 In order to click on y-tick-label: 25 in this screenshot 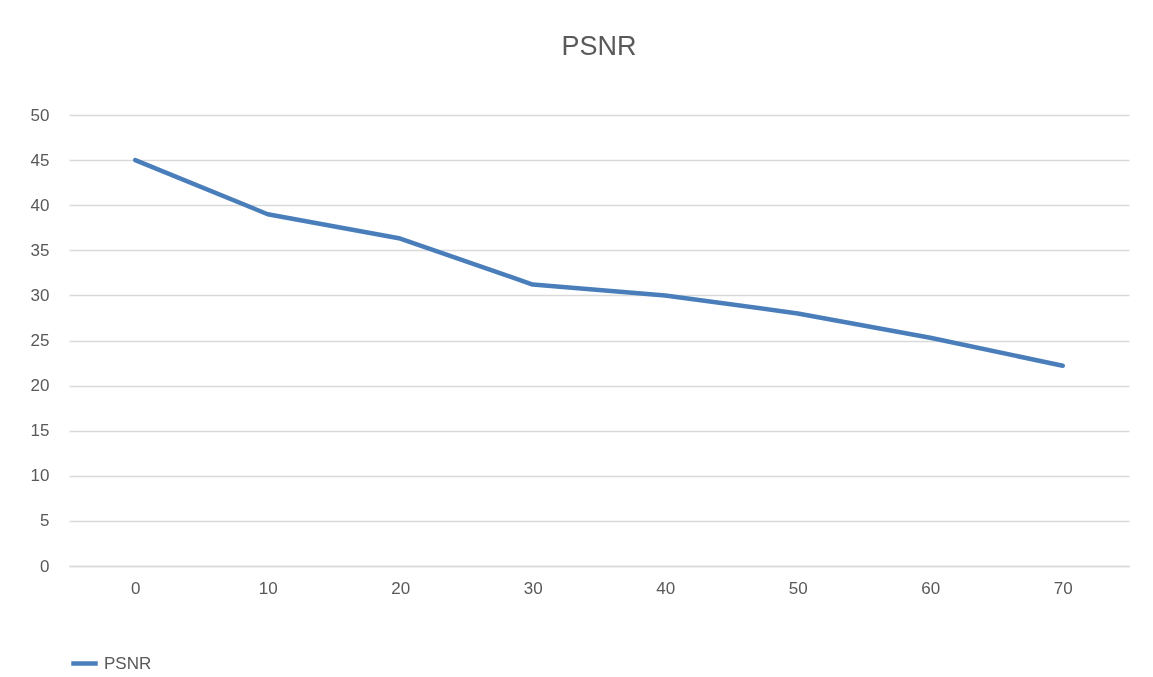, I will do `click(40, 340)`.